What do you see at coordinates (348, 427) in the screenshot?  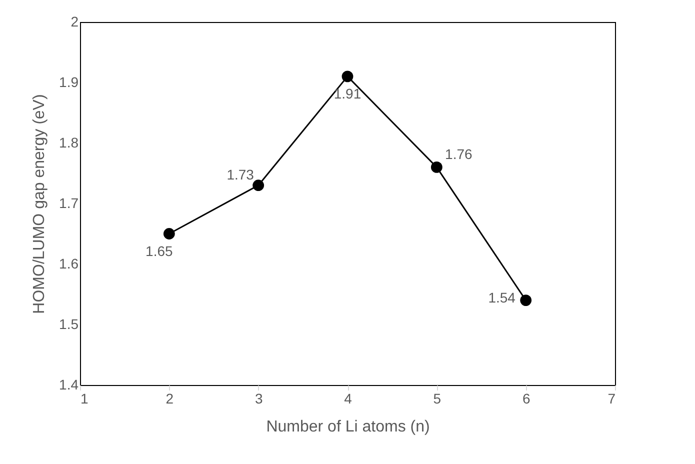 I see `x-axis-title: Number of Li atoms (n)` at bounding box center [348, 427].